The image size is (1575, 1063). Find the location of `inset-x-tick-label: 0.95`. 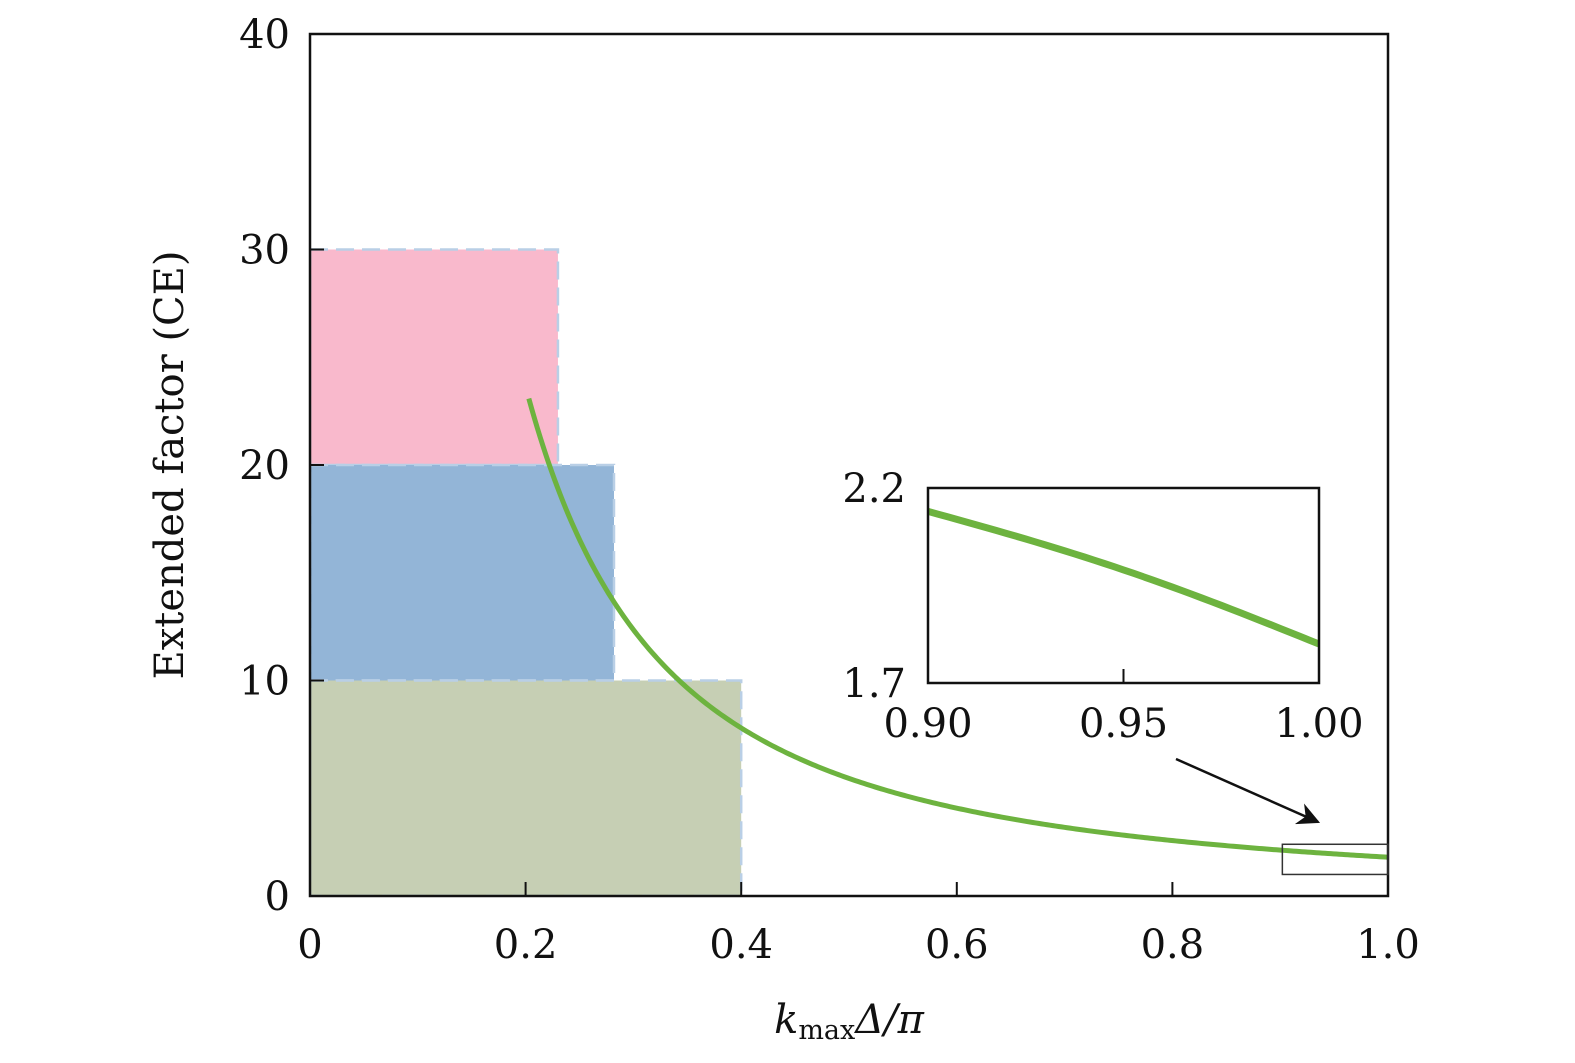

inset-x-tick-label: 0.95 is located at coordinates (1123, 724).